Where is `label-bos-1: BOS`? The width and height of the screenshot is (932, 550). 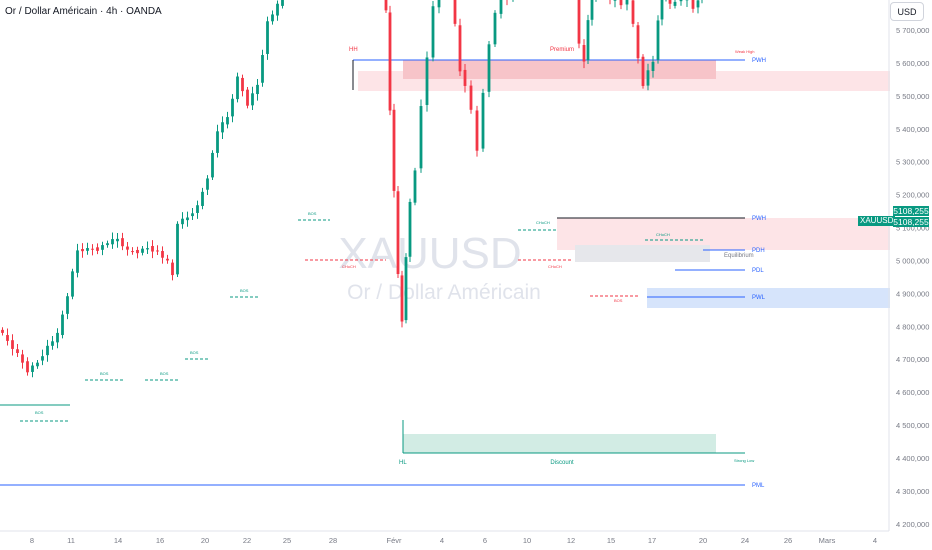
label-bos-1: BOS is located at coordinates (39, 412).